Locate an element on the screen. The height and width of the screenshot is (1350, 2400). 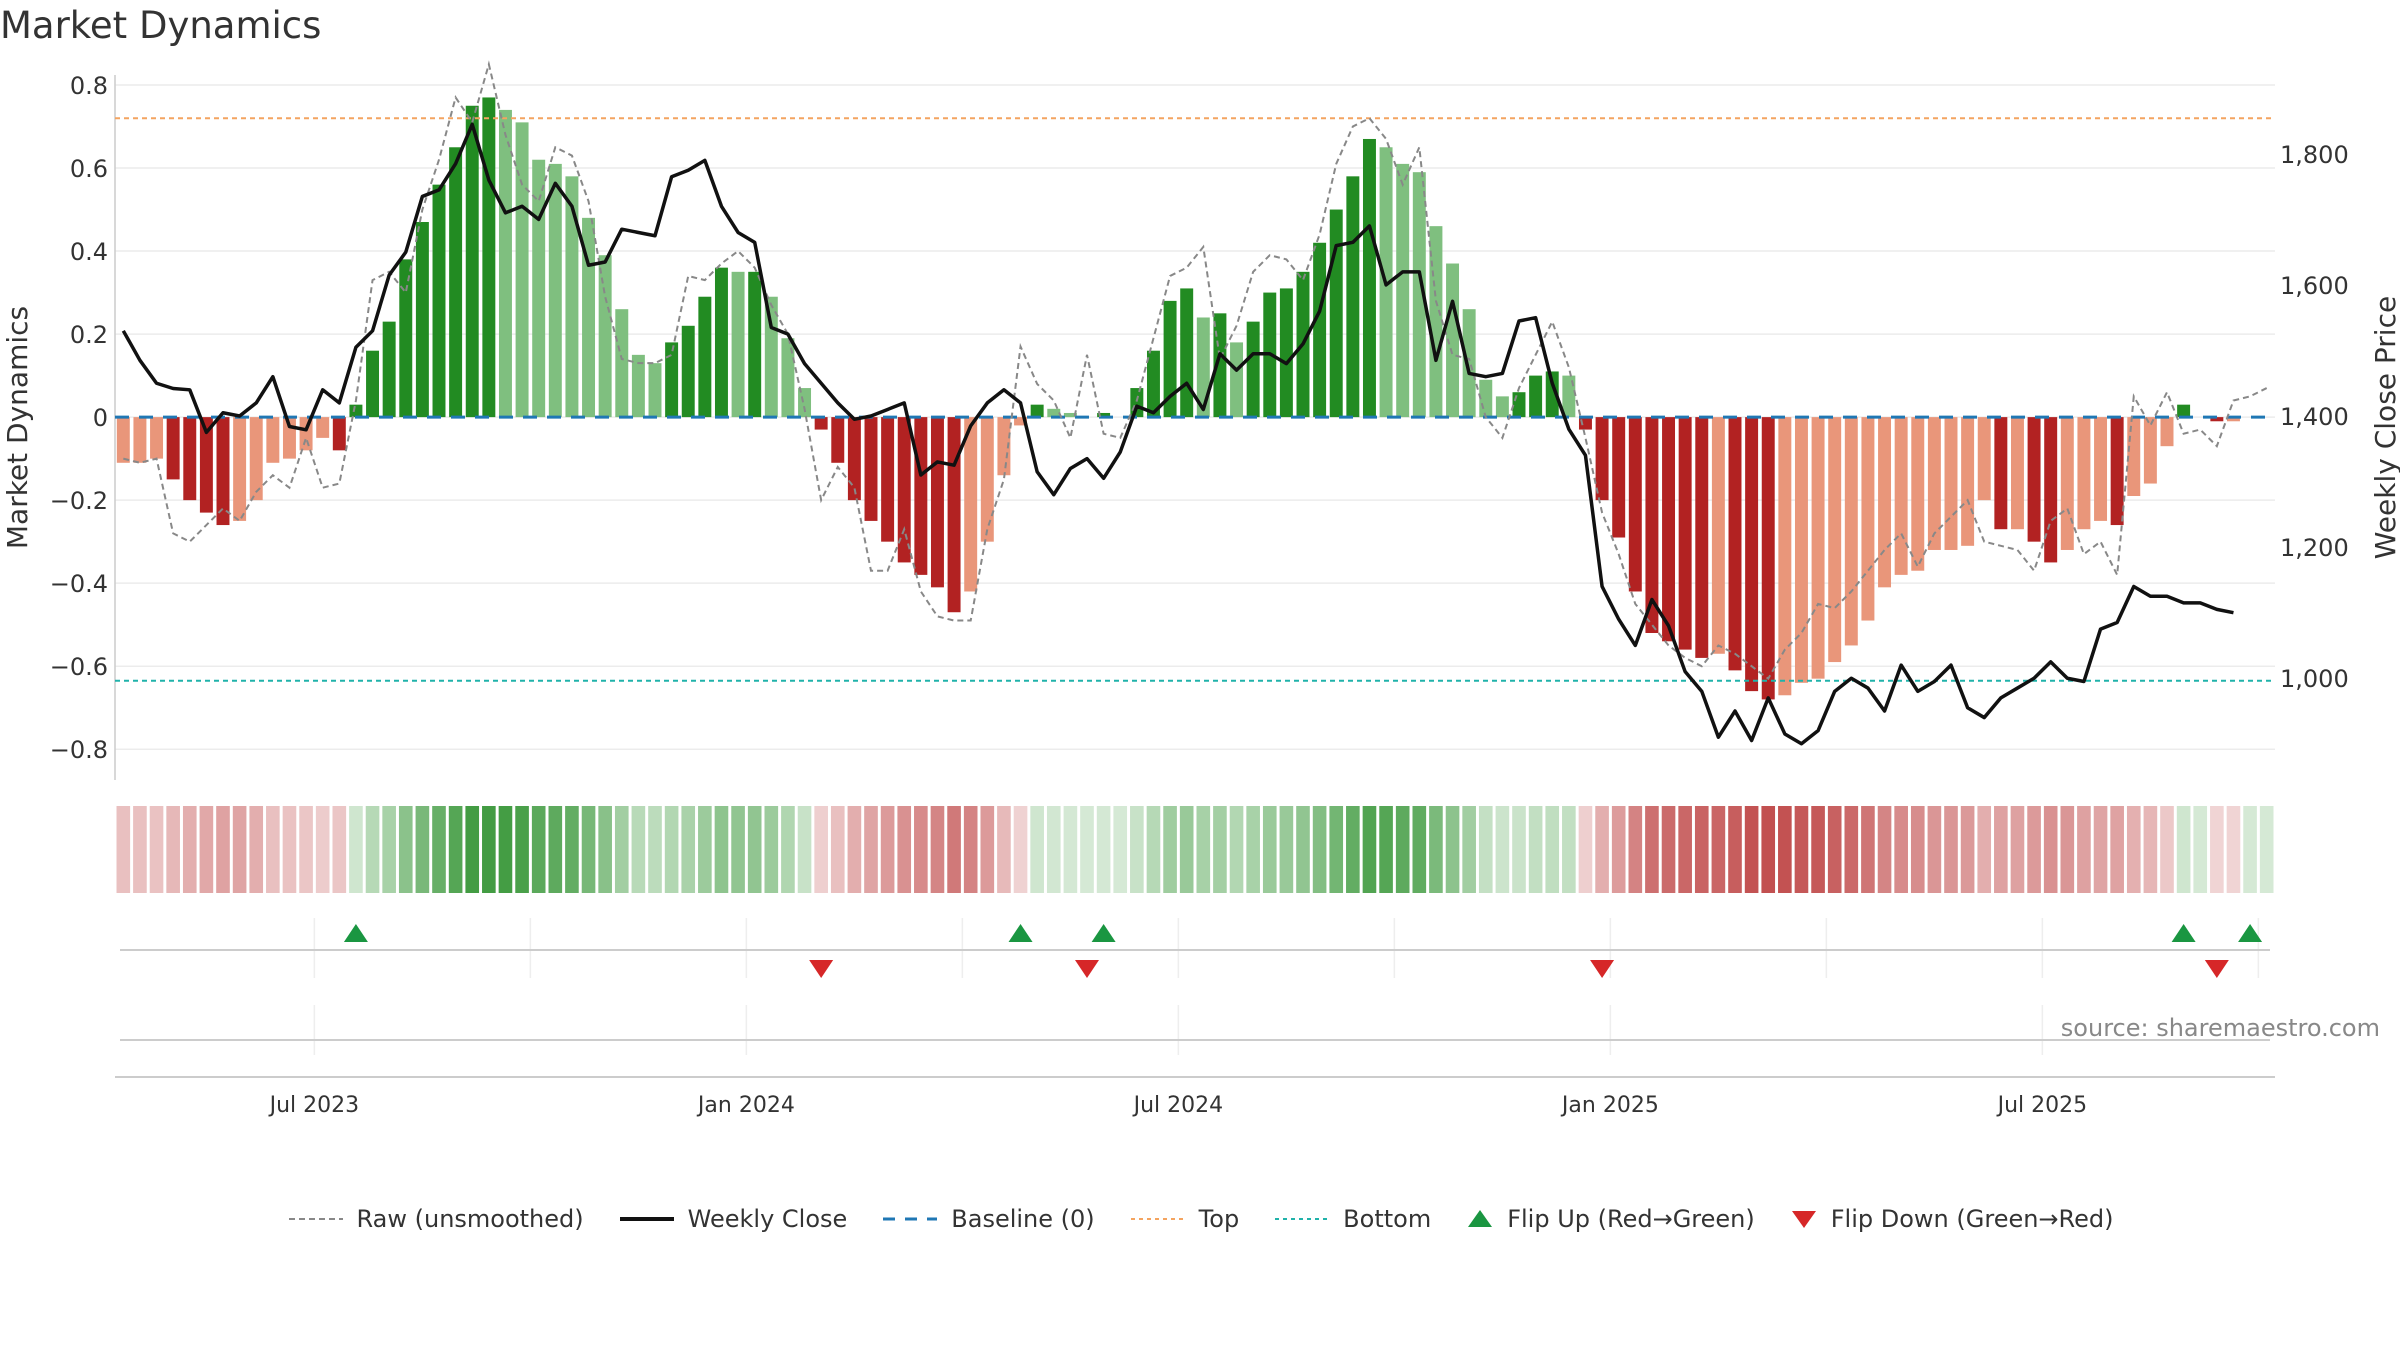
y-tick-label-right: 1,200 is located at coordinates (2314, 548).